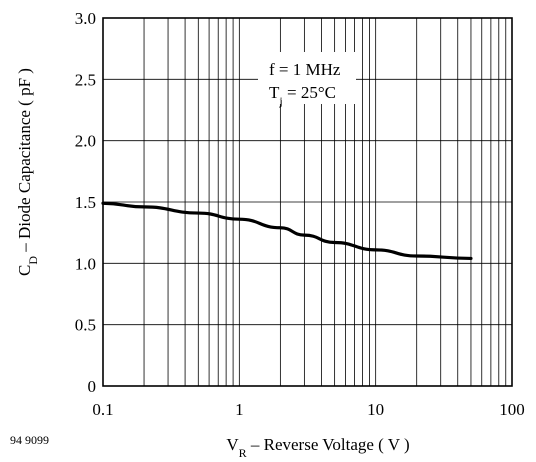 This screenshot has height=462, width=536. I want to click on annotation-temperature: Tj = 25°C, so click(302, 95).